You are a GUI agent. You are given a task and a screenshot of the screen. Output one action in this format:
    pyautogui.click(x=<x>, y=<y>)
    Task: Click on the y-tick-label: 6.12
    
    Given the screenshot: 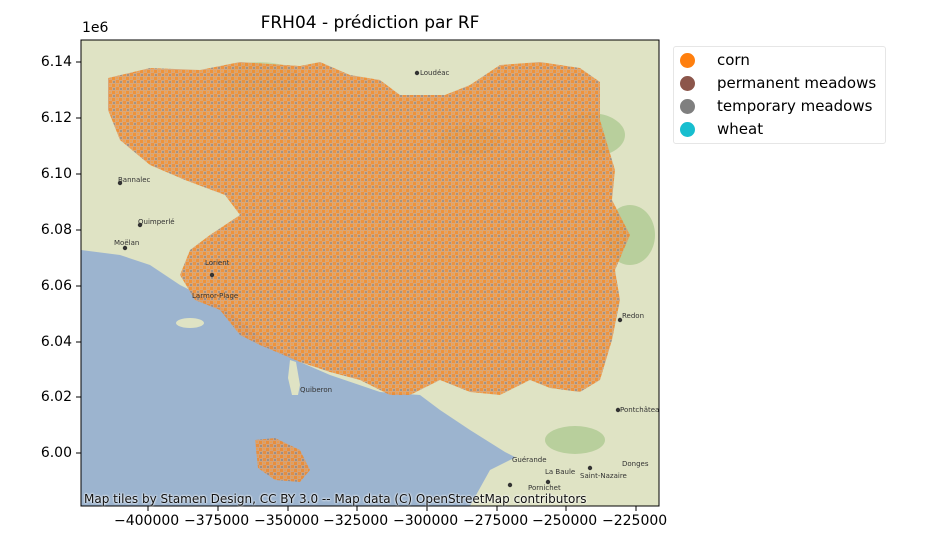 What is the action you would take?
    pyautogui.click(x=56, y=118)
    